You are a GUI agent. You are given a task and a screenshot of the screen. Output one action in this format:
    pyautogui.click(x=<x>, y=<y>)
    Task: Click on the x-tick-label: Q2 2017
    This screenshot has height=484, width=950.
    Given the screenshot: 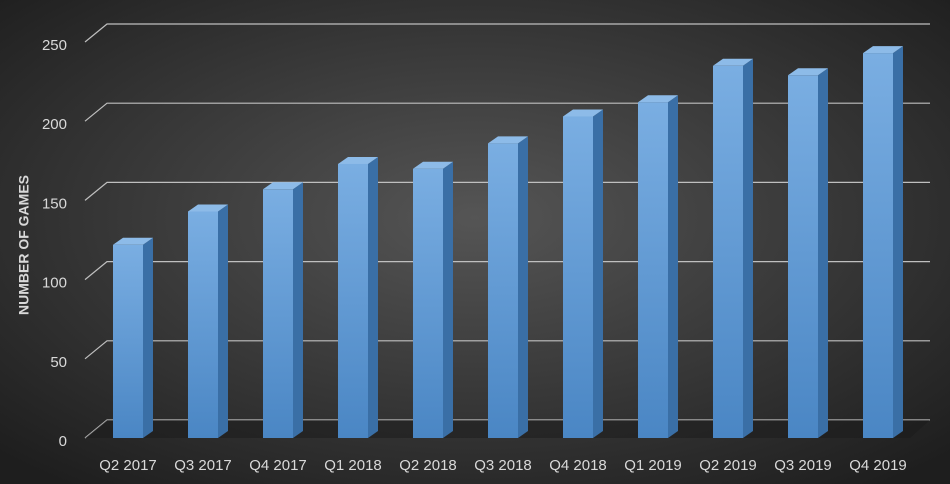 What is the action you would take?
    pyautogui.click(x=128, y=465)
    